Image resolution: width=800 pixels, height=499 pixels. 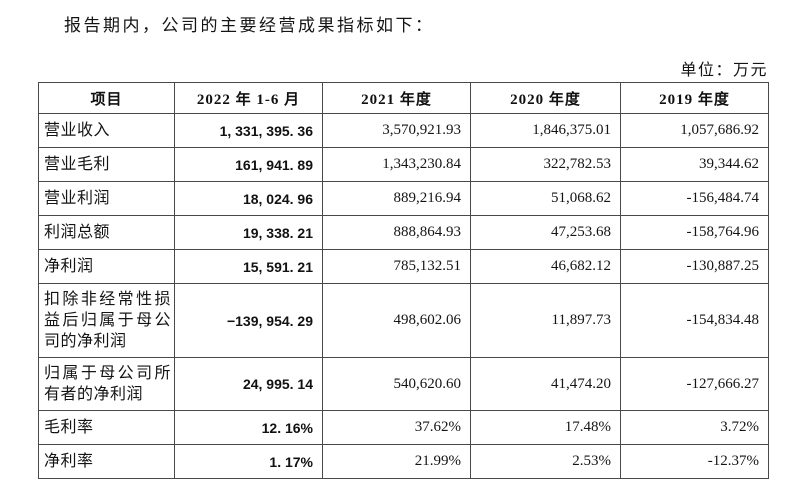 What do you see at coordinates (694, 320) in the screenshot?
I see `value-cell: -154,834.48` at bounding box center [694, 320].